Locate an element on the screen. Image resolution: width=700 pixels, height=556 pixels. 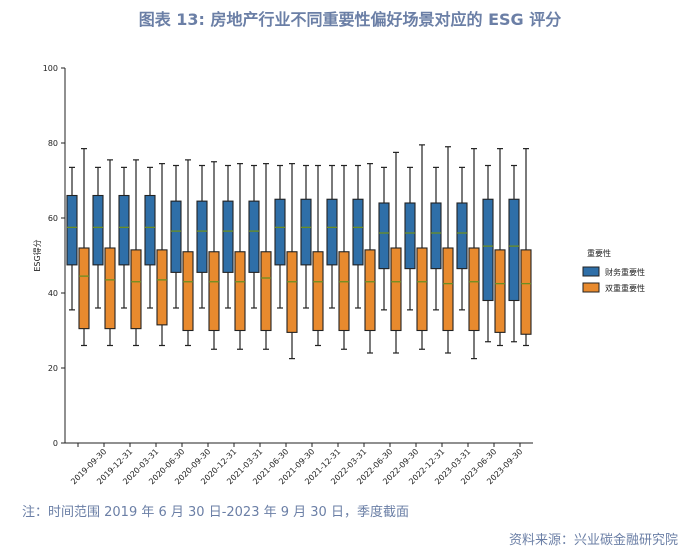
legend-label: 双重重要性 is located at coordinates (625, 288).